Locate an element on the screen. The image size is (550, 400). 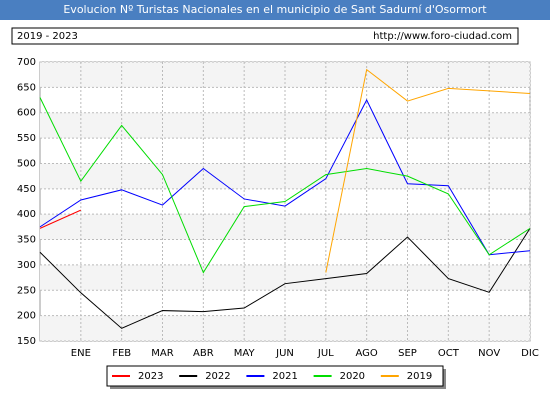
x-tick-label: AGO is located at coordinates (367, 353).